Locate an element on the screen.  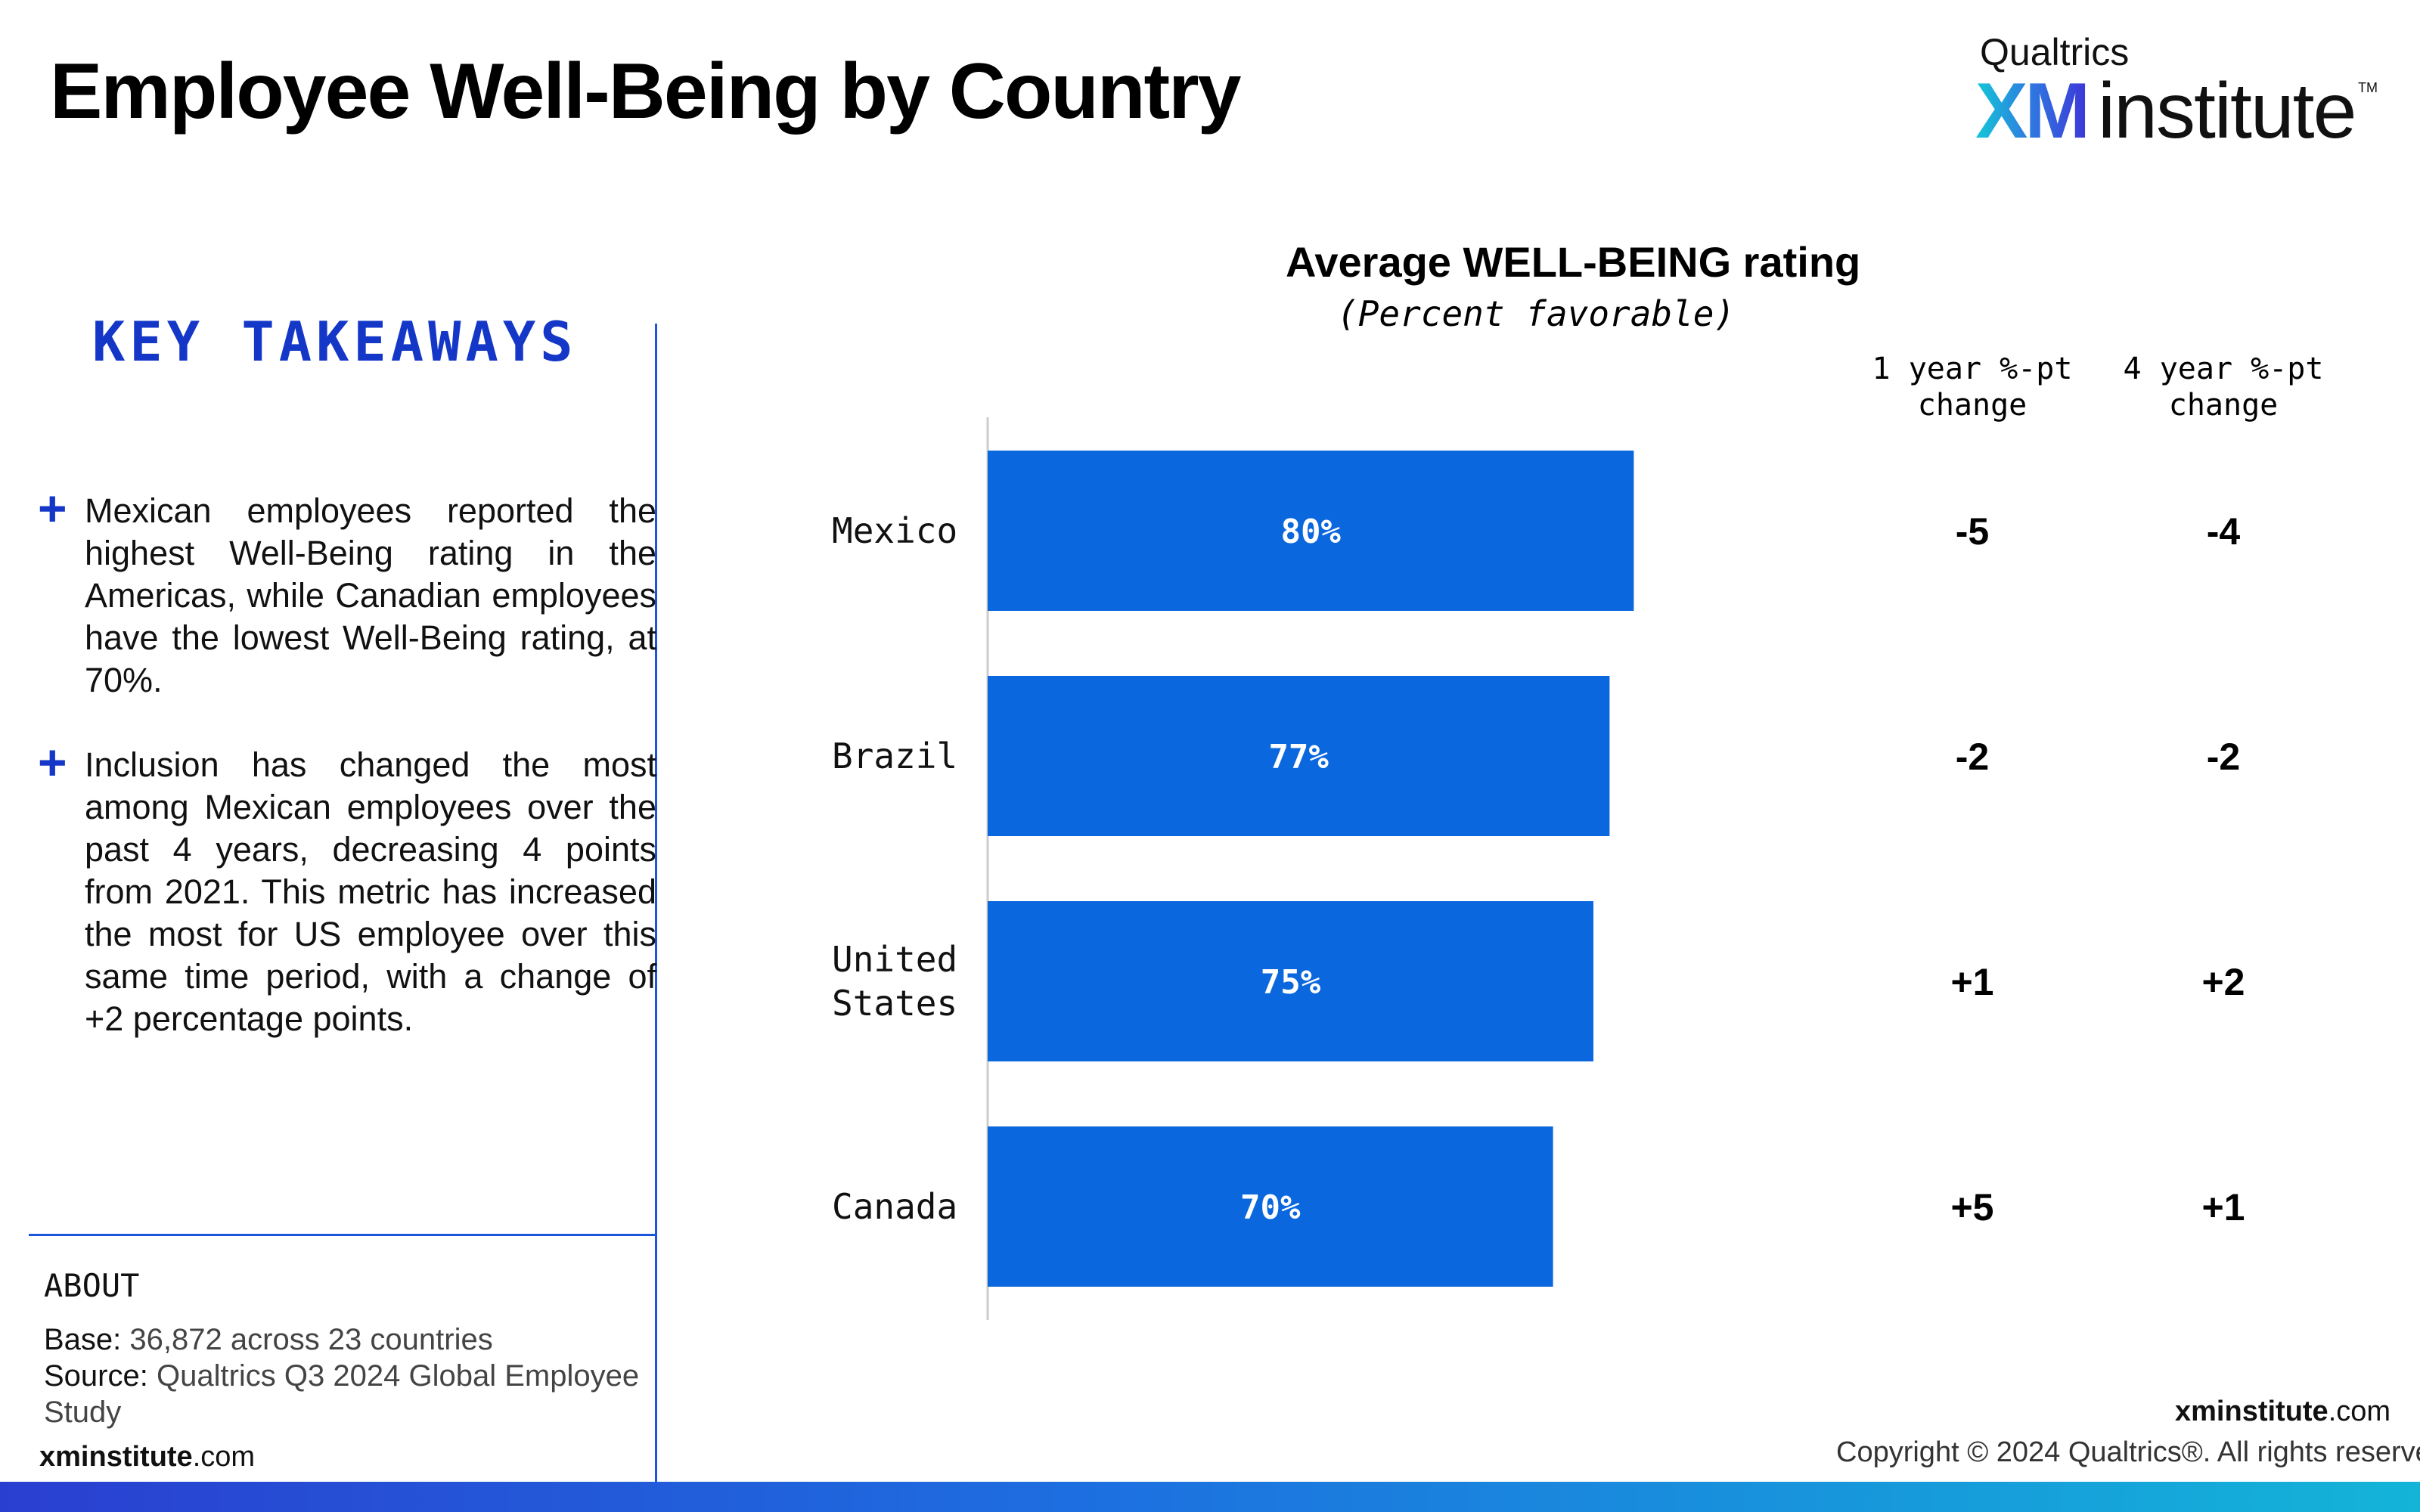
bottom-gradient-band is located at coordinates (1210, 1497).